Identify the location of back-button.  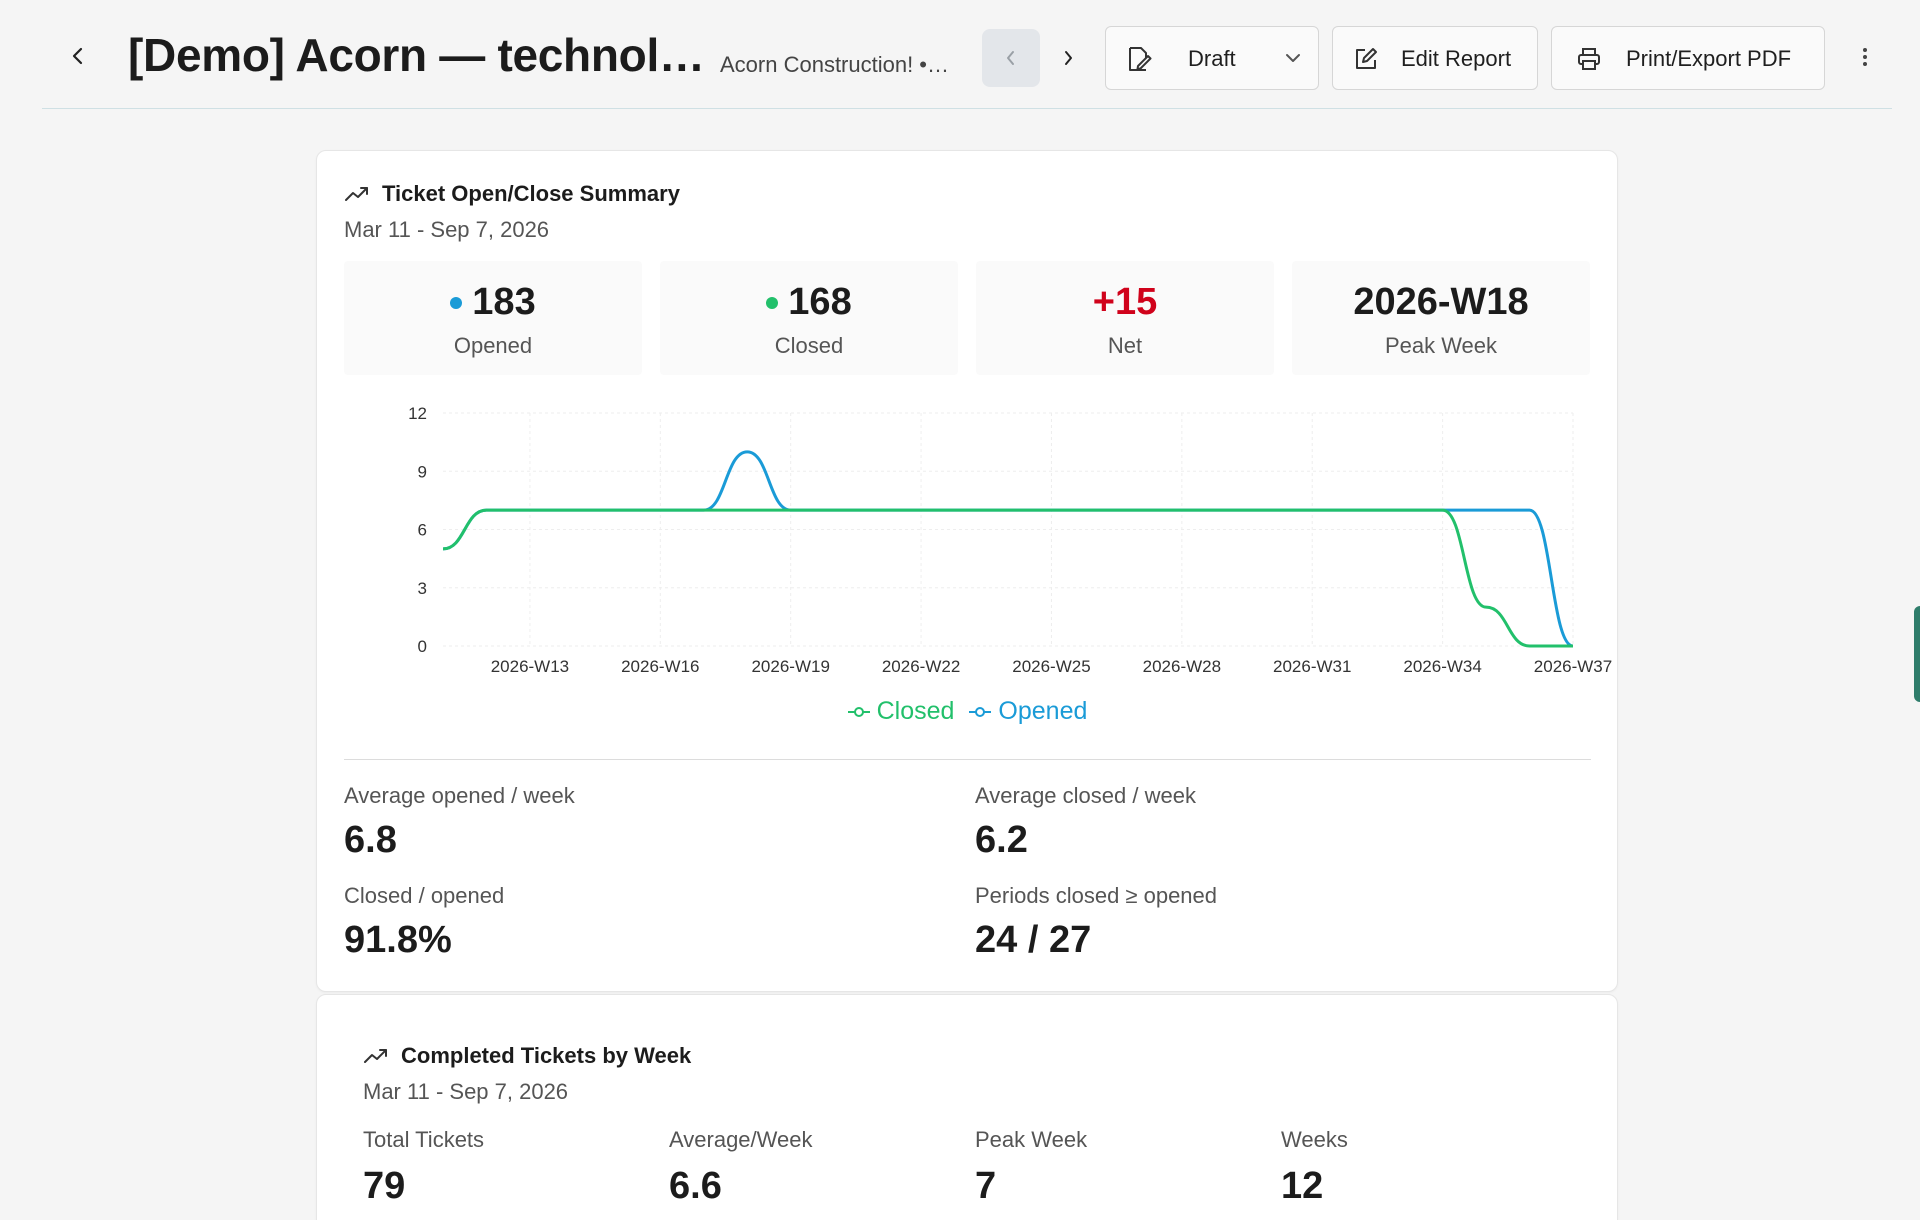
(78, 56).